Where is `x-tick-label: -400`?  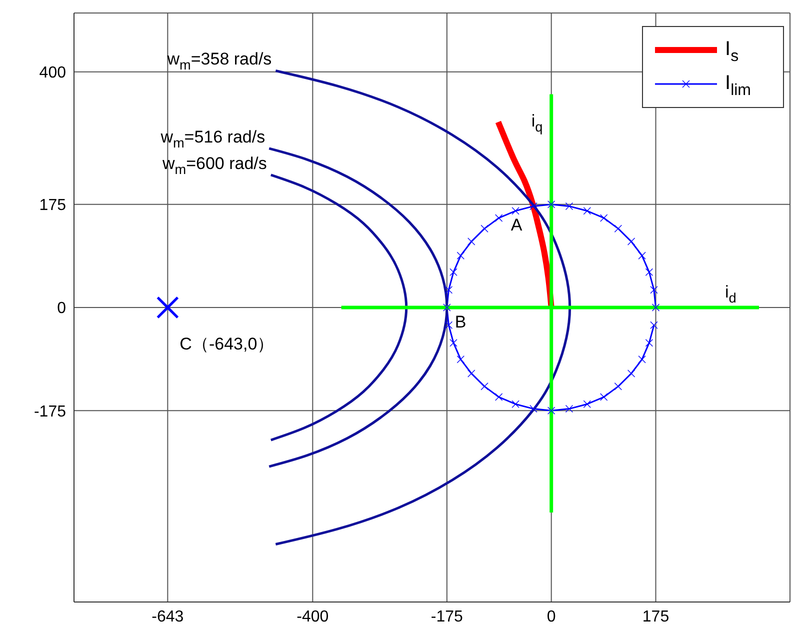
x-tick-label: -400 is located at coordinates (312, 617).